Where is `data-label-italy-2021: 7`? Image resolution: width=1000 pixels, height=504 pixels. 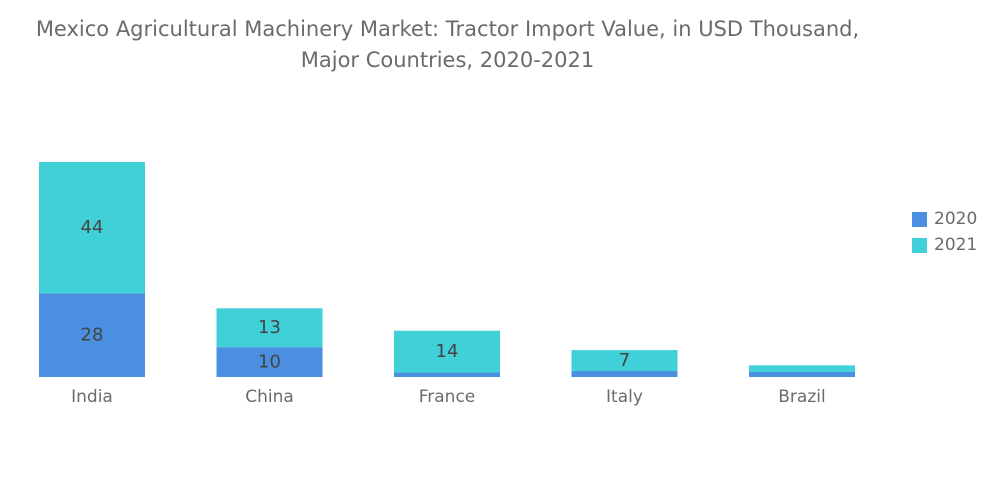 data-label-italy-2021: 7 is located at coordinates (624, 360).